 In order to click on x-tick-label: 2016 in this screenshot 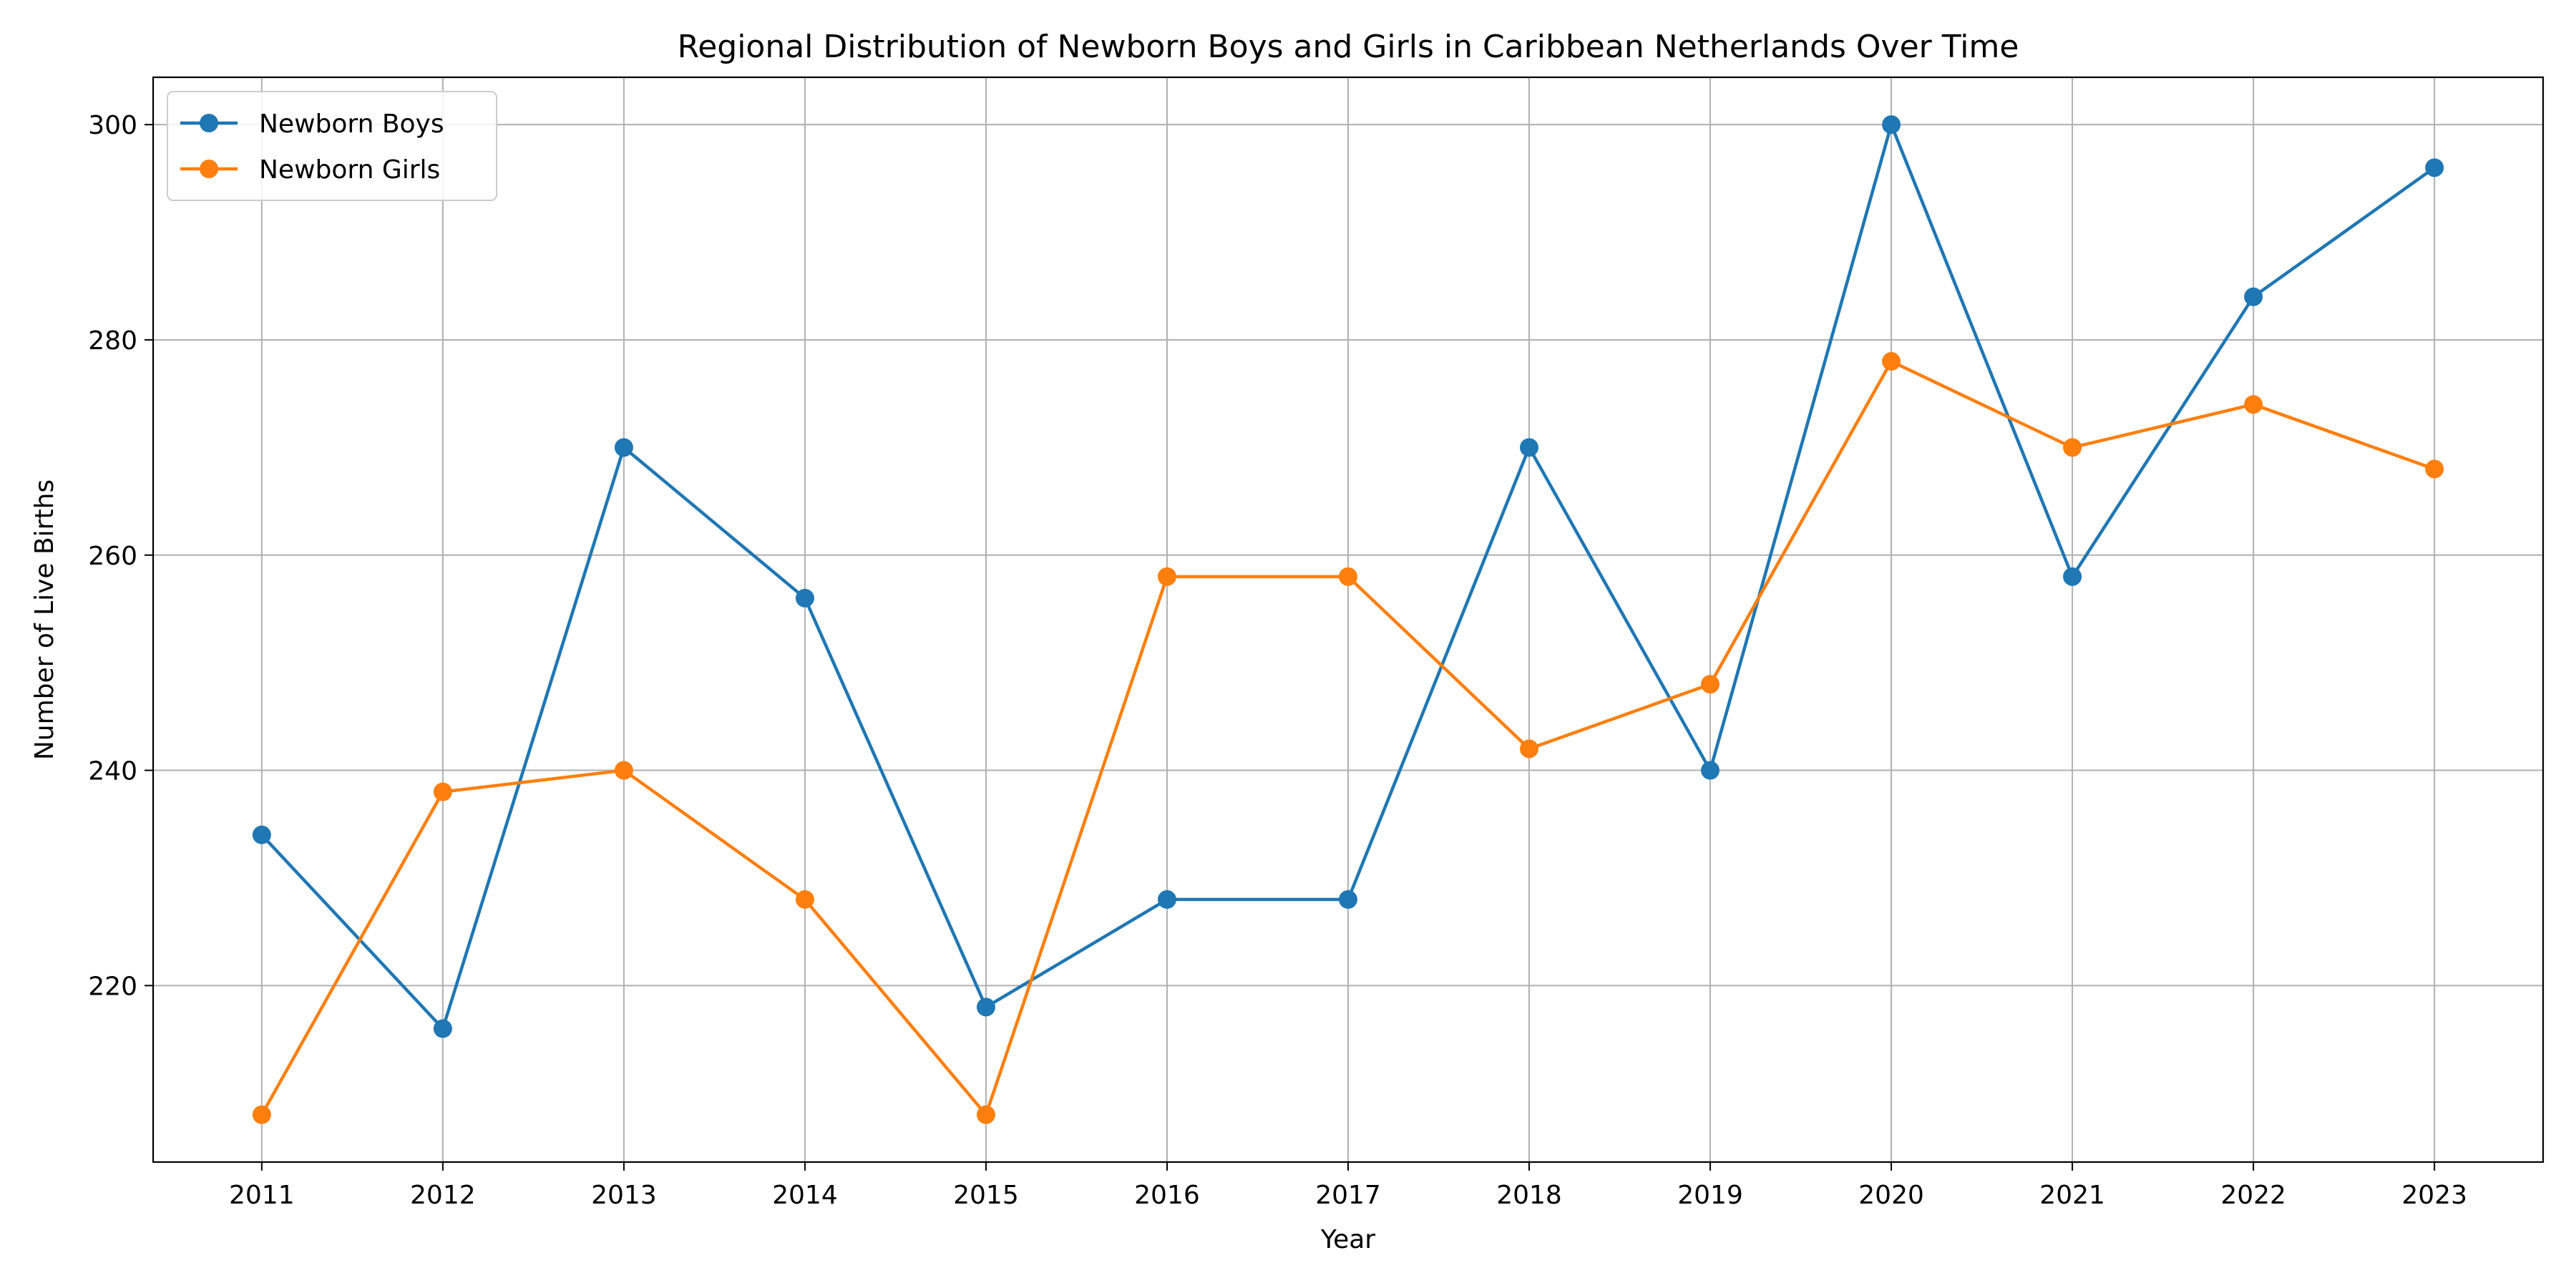, I will do `click(1167, 1195)`.